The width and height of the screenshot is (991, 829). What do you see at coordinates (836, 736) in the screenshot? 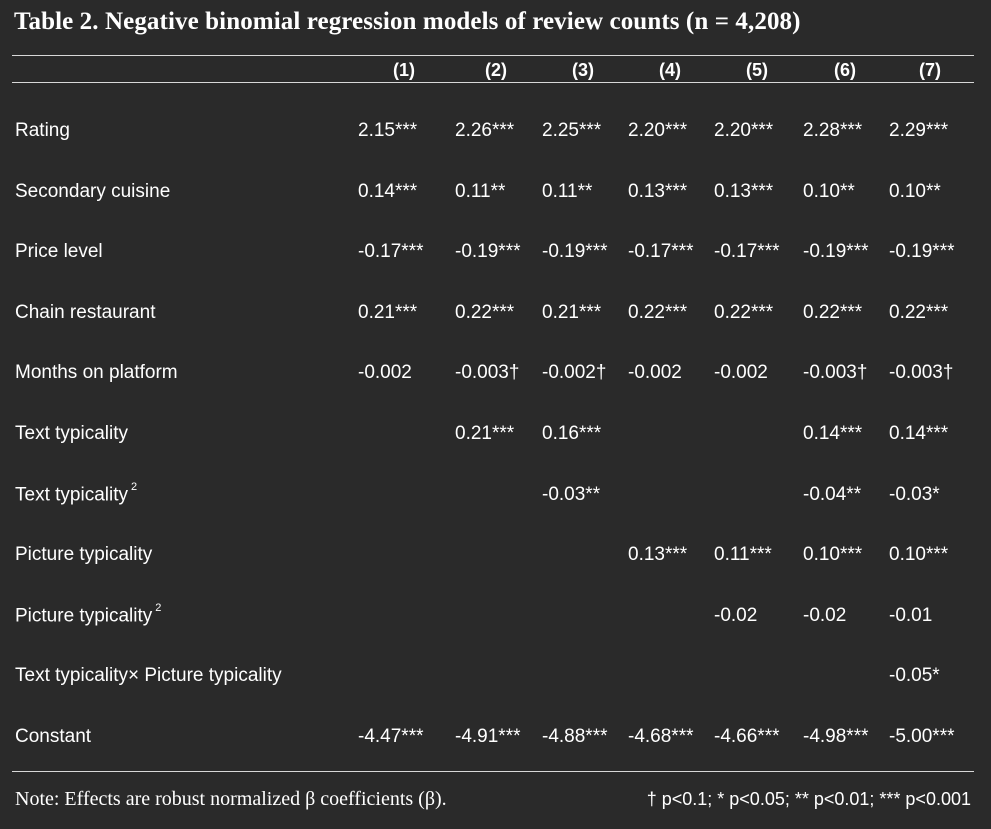
I see `table-cell: -4.98***` at bounding box center [836, 736].